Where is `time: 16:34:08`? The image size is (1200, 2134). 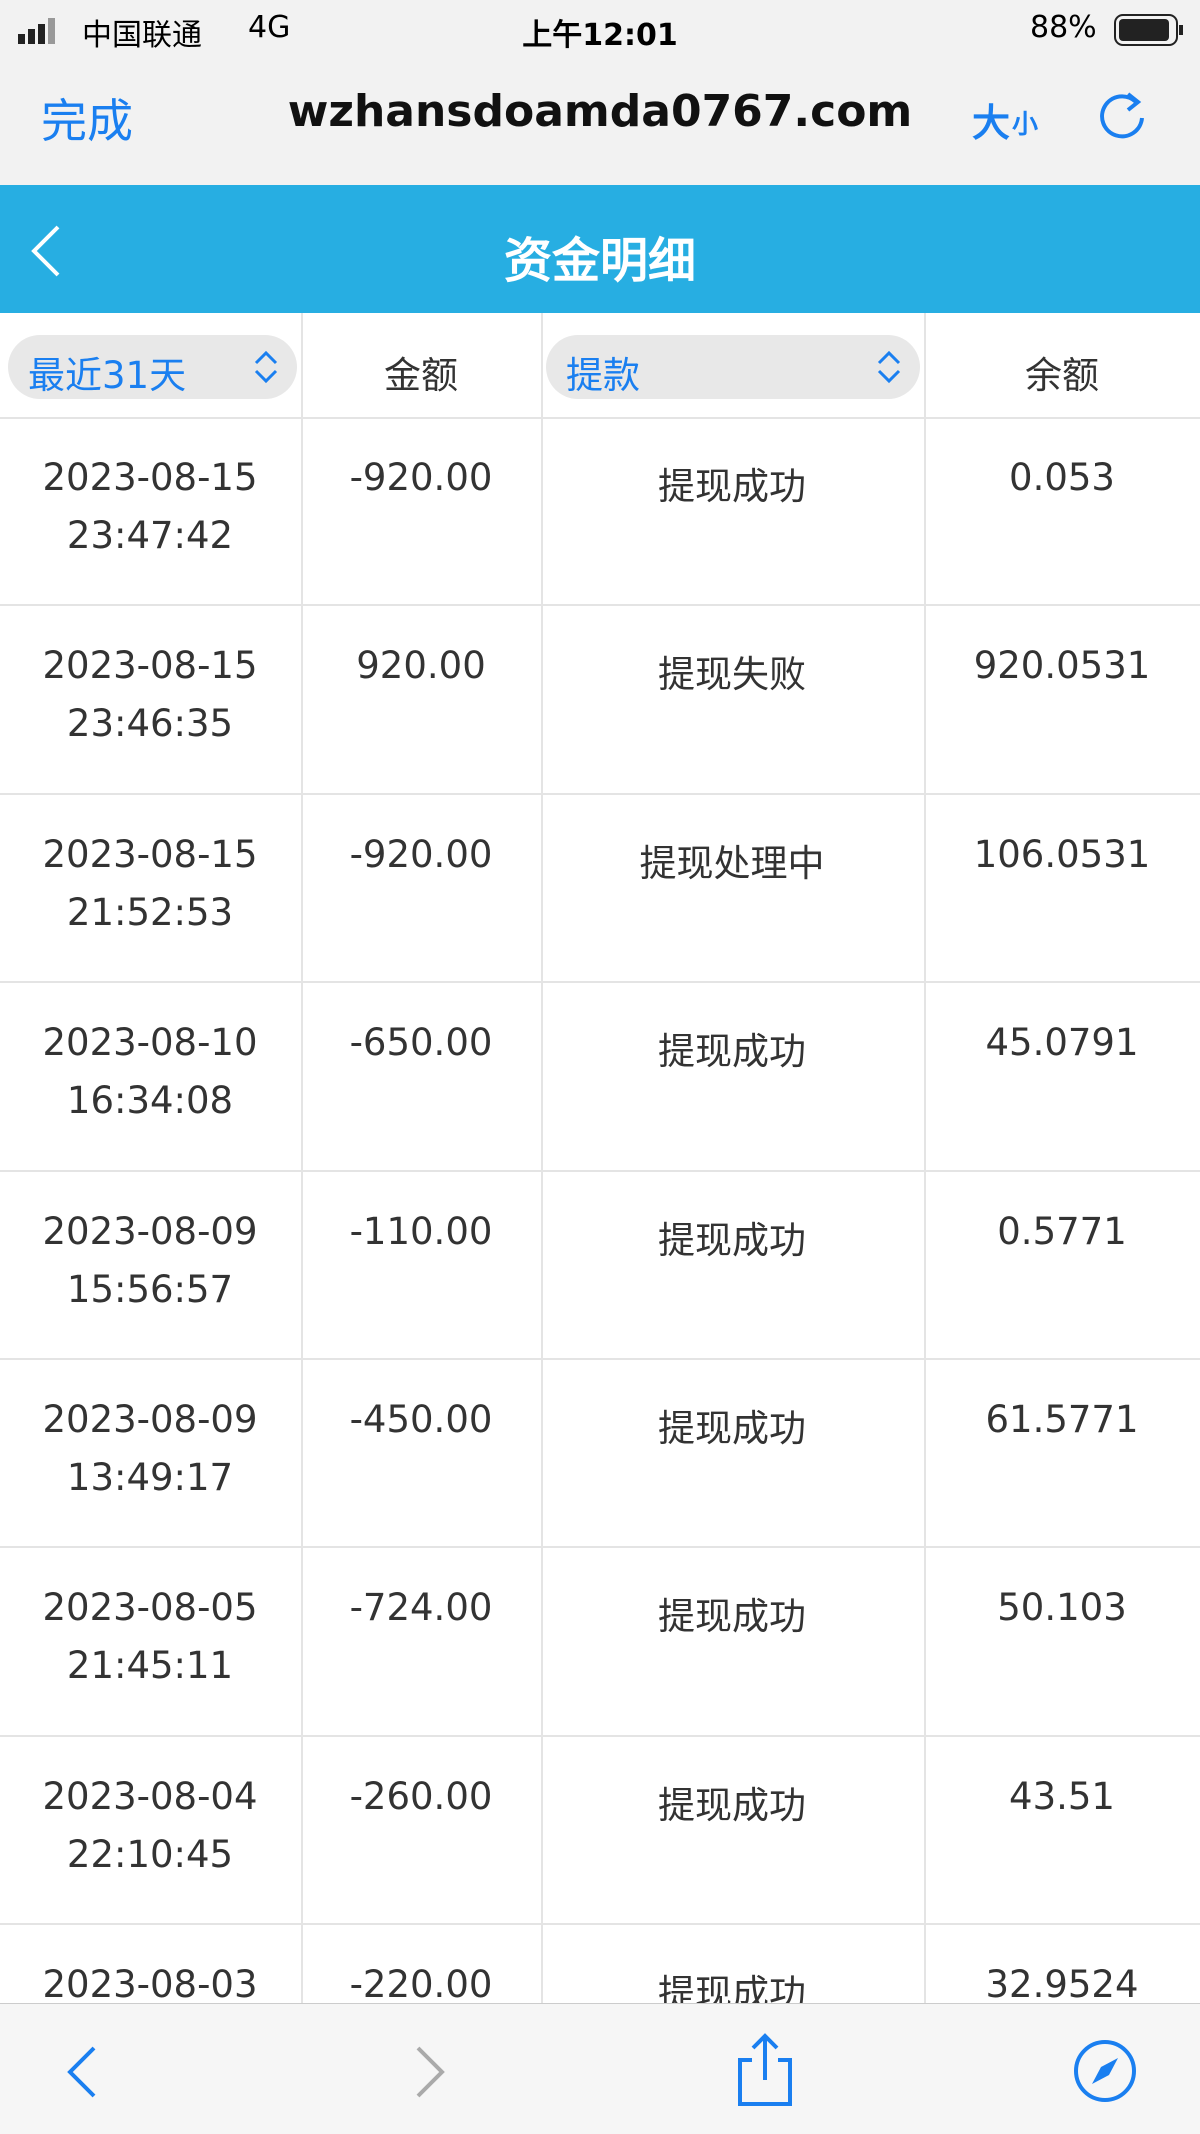
time: 16:34:08 is located at coordinates (150, 1101).